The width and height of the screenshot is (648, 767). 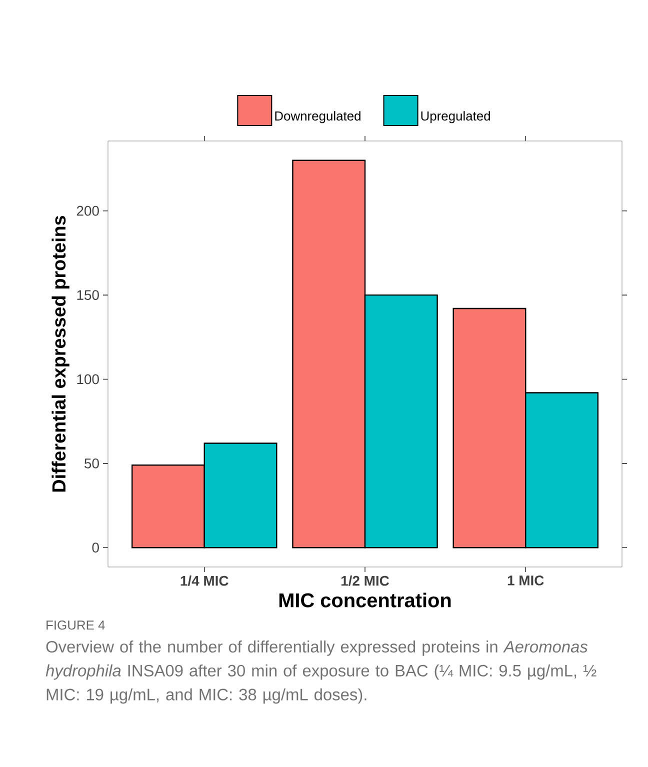 What do you see at coordinates (365, 600) in the screenshot?
I see `x-axis-title: MIC concentration` at bounding box center [365, 600].